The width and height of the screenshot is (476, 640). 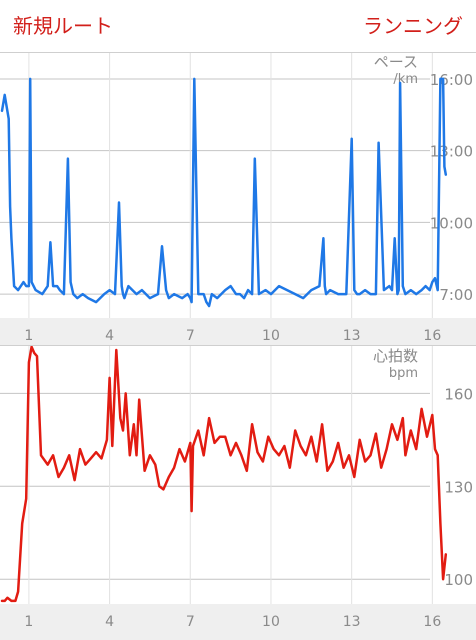 I want to click on top-bar: 新規ルート ランニング, so click(x=238, y=26).